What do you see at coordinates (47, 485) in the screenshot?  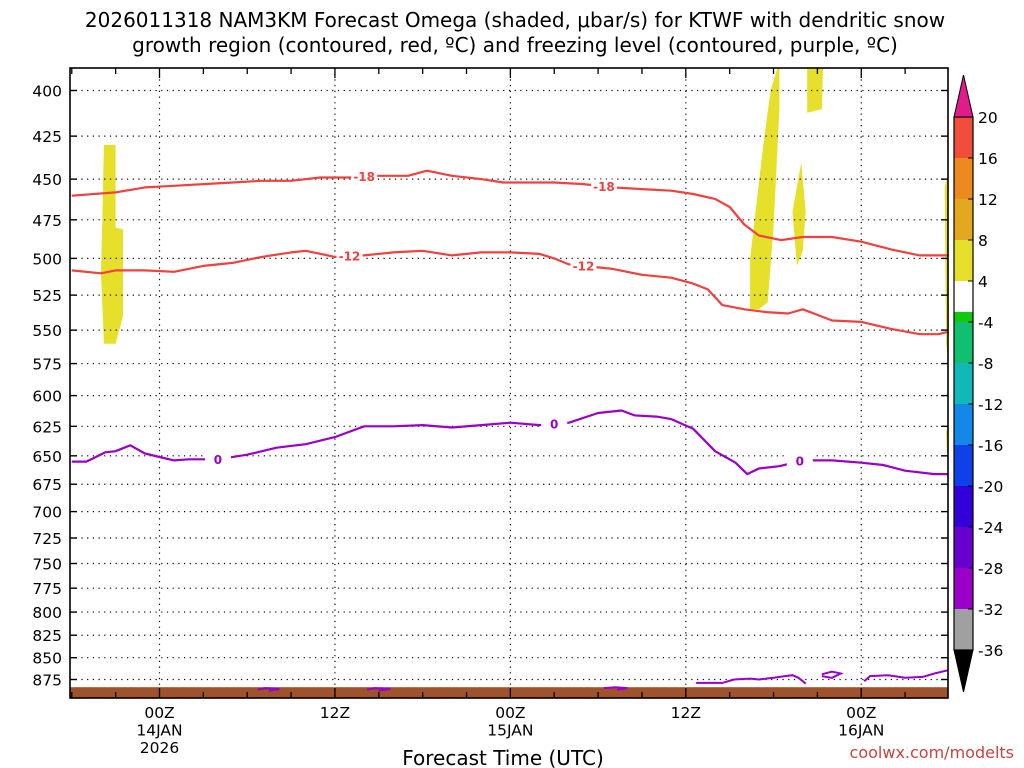 I see `y-tick-label: 675` at bounding box center [47, 485].